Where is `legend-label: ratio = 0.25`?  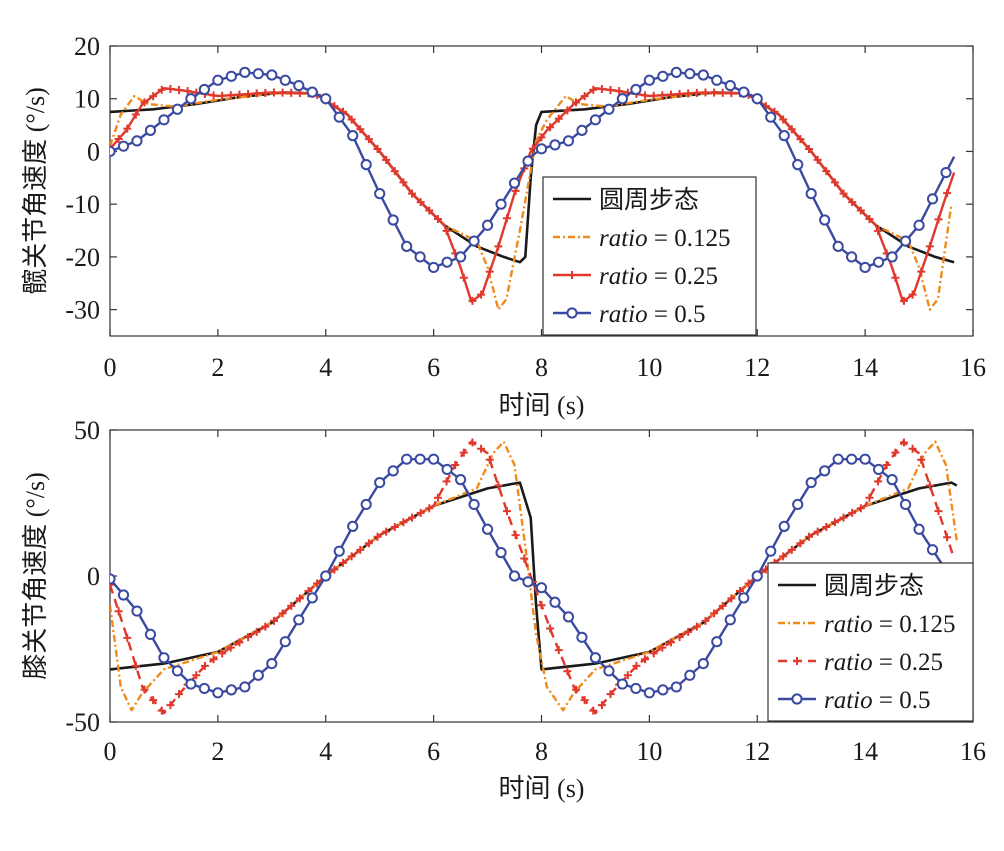 legend-label: ratio = 0.25 is located at coordinates (883, 662).